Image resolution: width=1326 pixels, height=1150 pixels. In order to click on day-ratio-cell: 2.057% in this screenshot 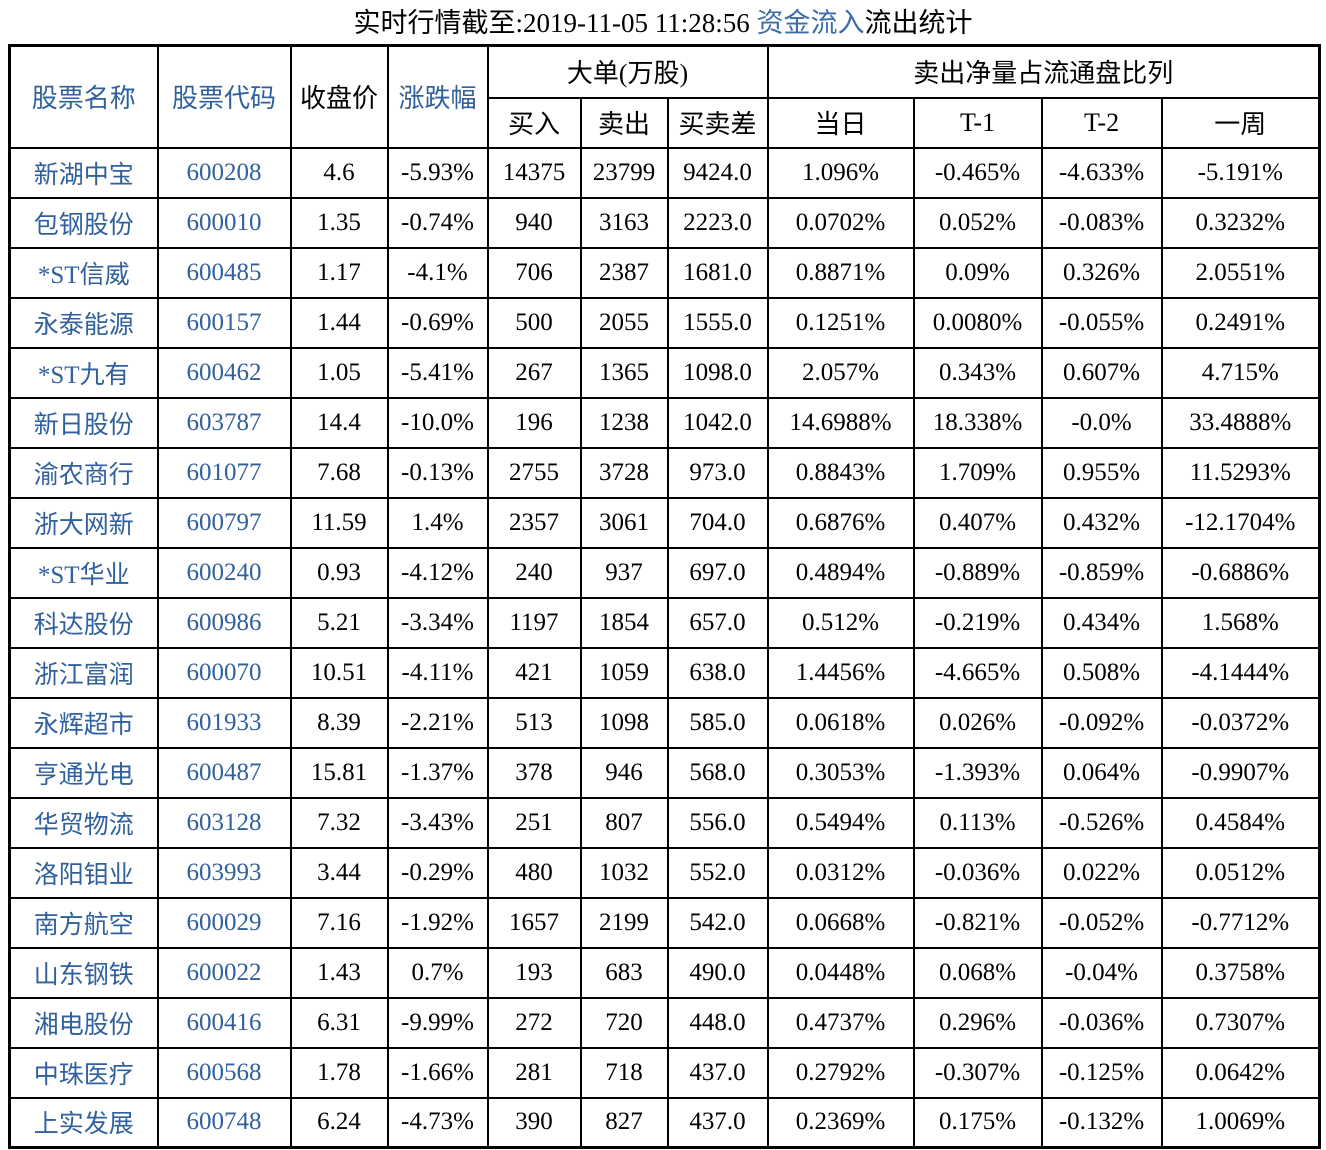, I will do `click(840, 372)`.